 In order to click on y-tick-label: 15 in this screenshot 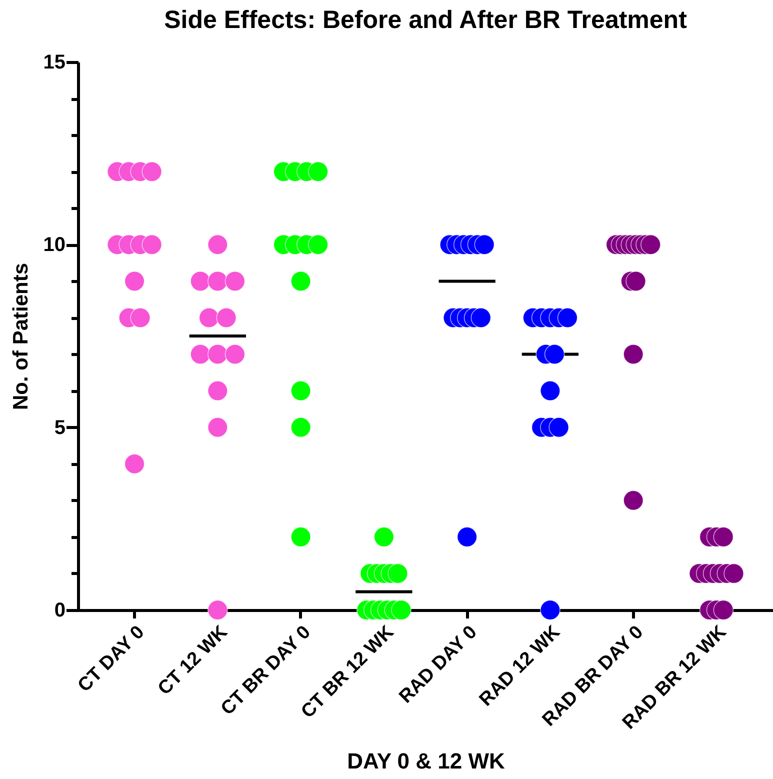, I will do `click(54, 63)`.